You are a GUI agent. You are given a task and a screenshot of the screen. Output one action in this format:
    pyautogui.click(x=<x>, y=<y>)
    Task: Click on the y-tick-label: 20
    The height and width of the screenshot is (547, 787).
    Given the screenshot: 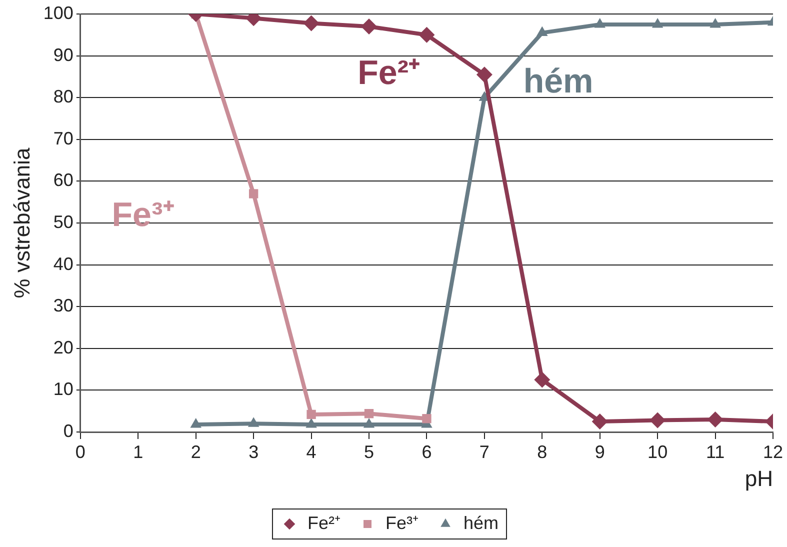 What is the action you would take?
    pyautogui.click(x=63, y=347)
    